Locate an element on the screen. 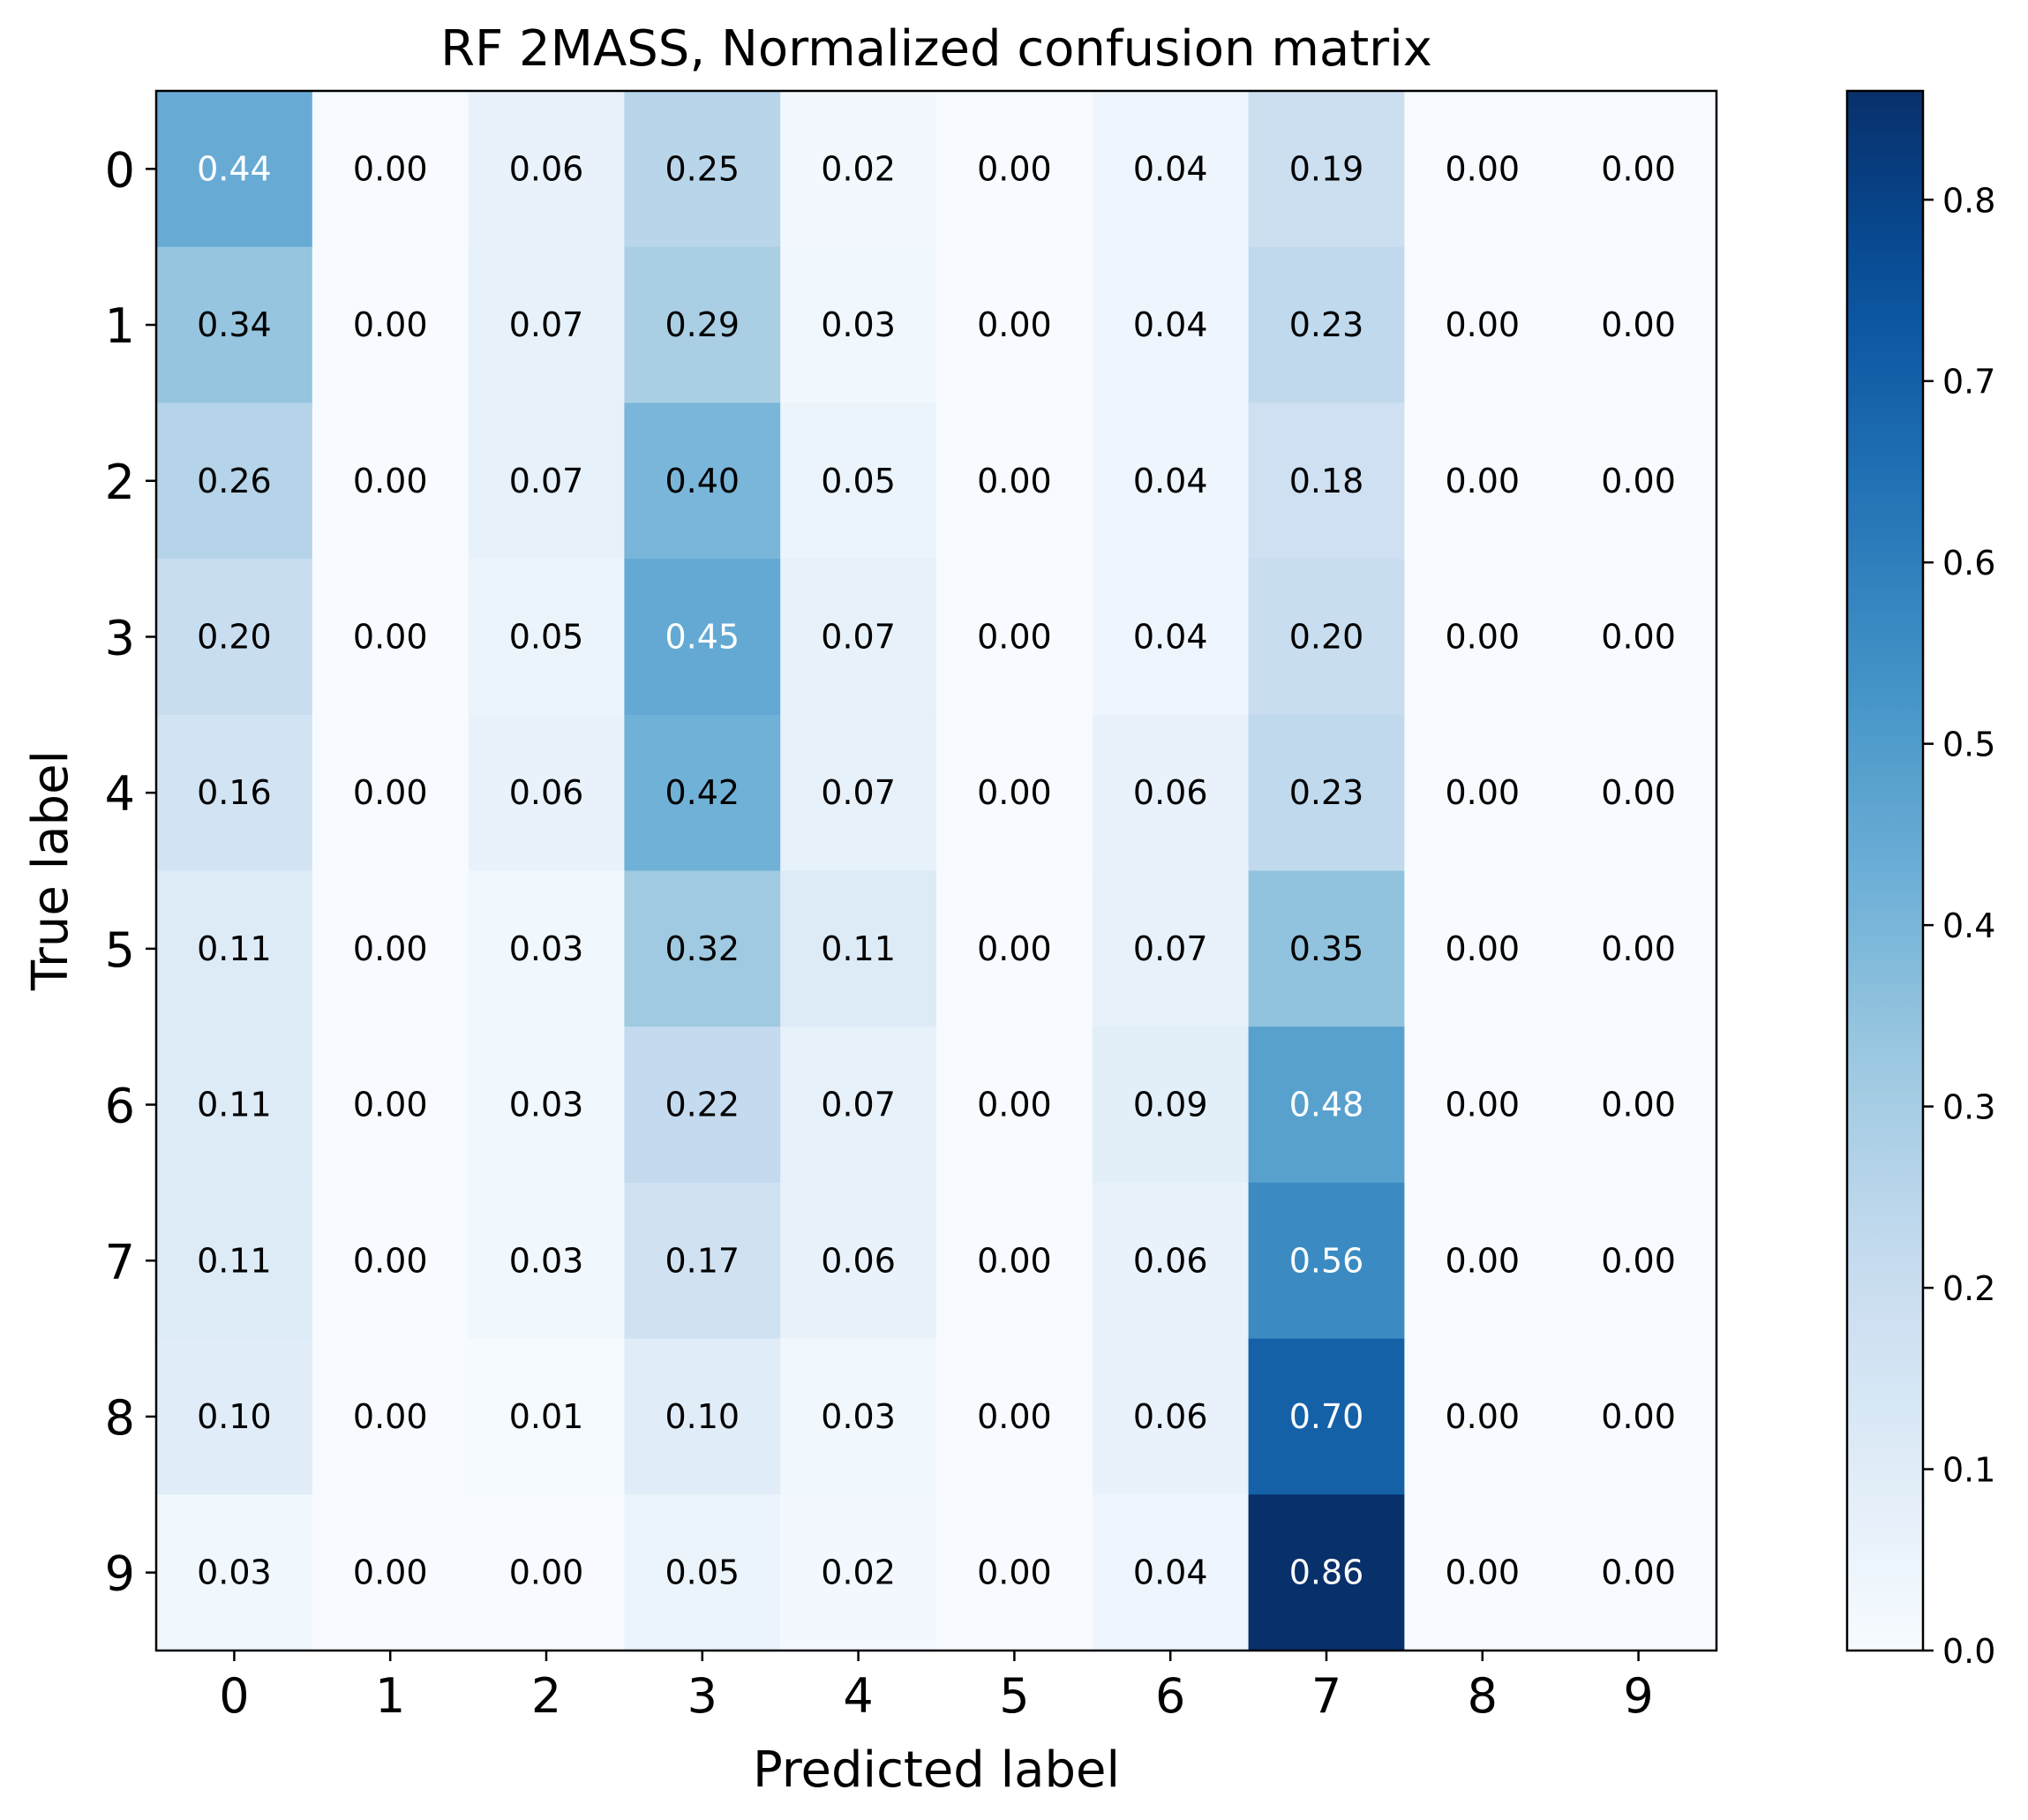 The height and width of the screenshot is (1820, 2028). x-tick-label: 6 is located at coordinates (1170, 1696).